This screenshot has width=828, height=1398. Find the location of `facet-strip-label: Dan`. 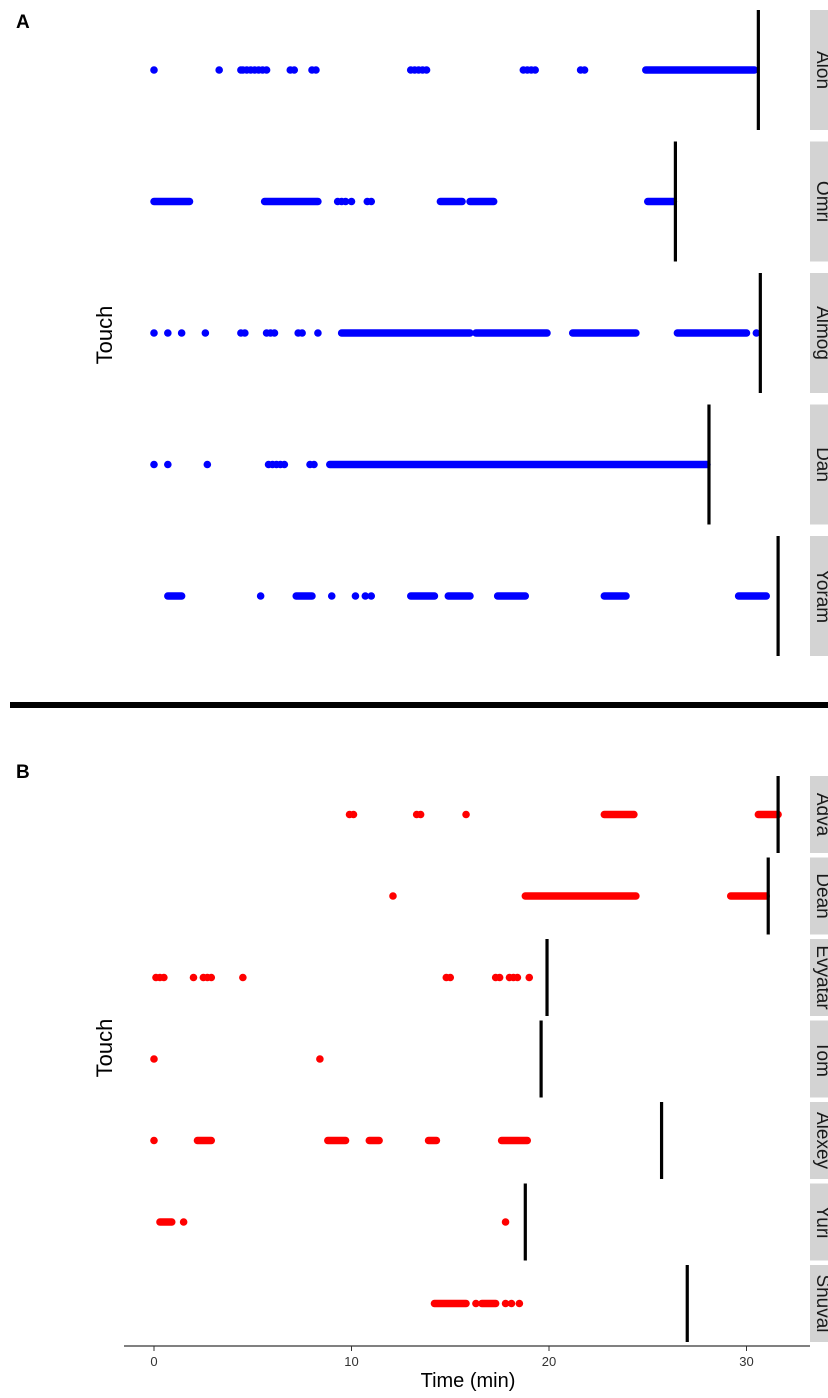

facet-strip-label: Dan is located at coordinates (820, 464).